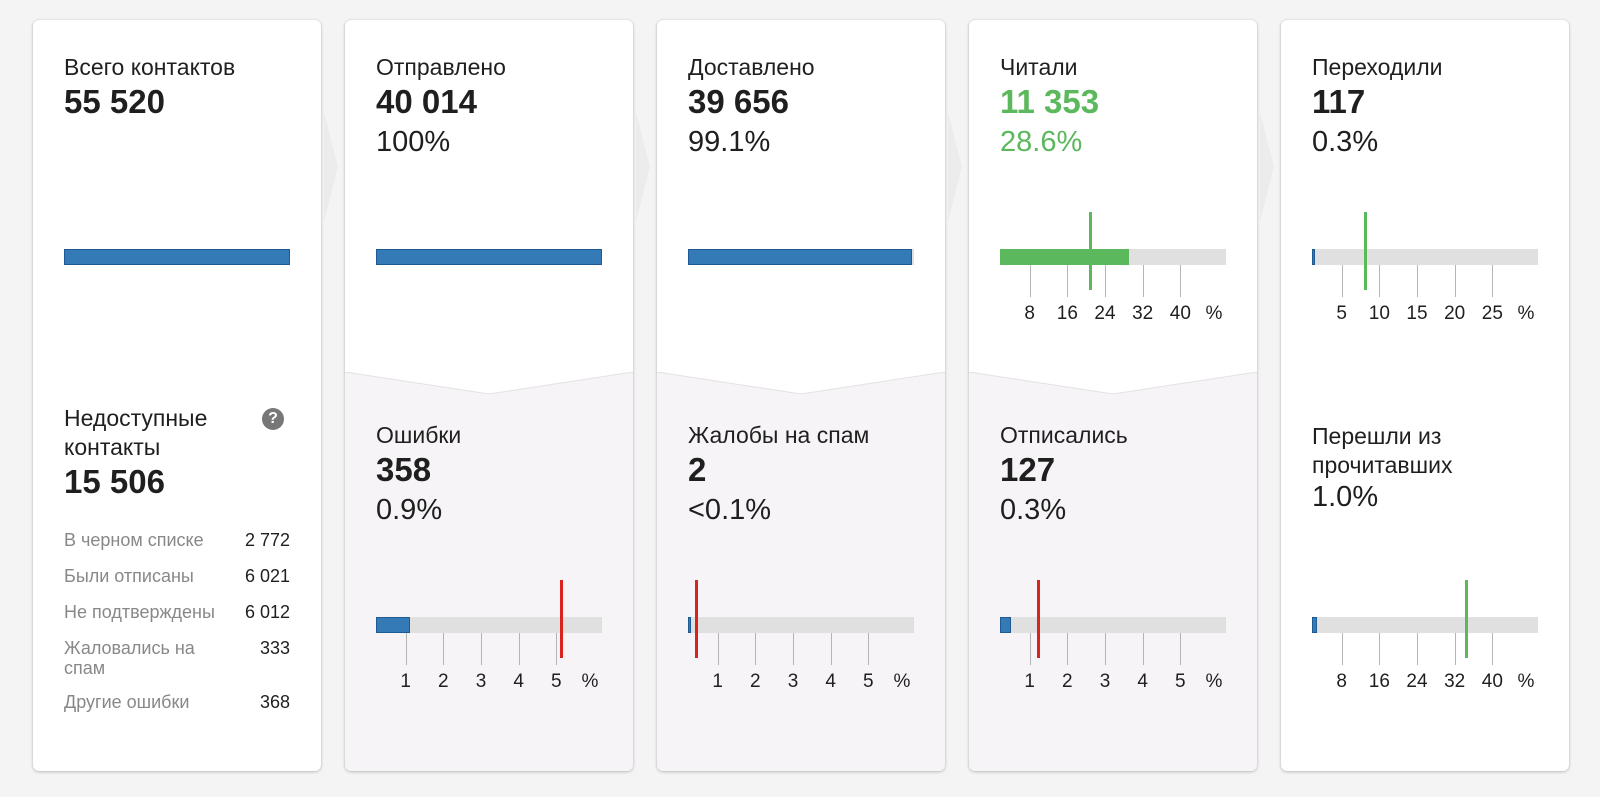 Image resolution: width=1600 pixels, height=797 pixels. Describe the element at coordinates (1050, 101) in the screenshot. I see `read-value: 11 353` at that location.